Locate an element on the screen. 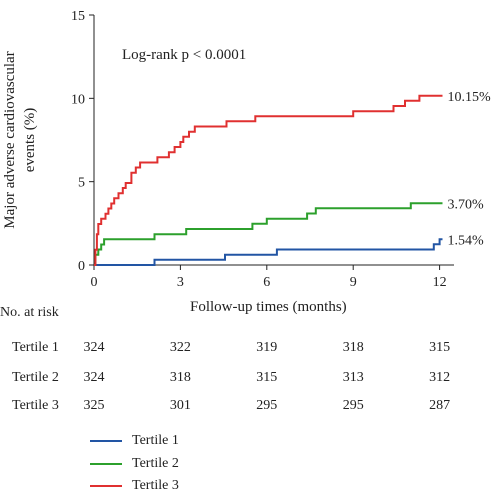 The height and width of the screenshot is (495, 503). legend-label: Tertile 3 is located at coordinates (155, 485).